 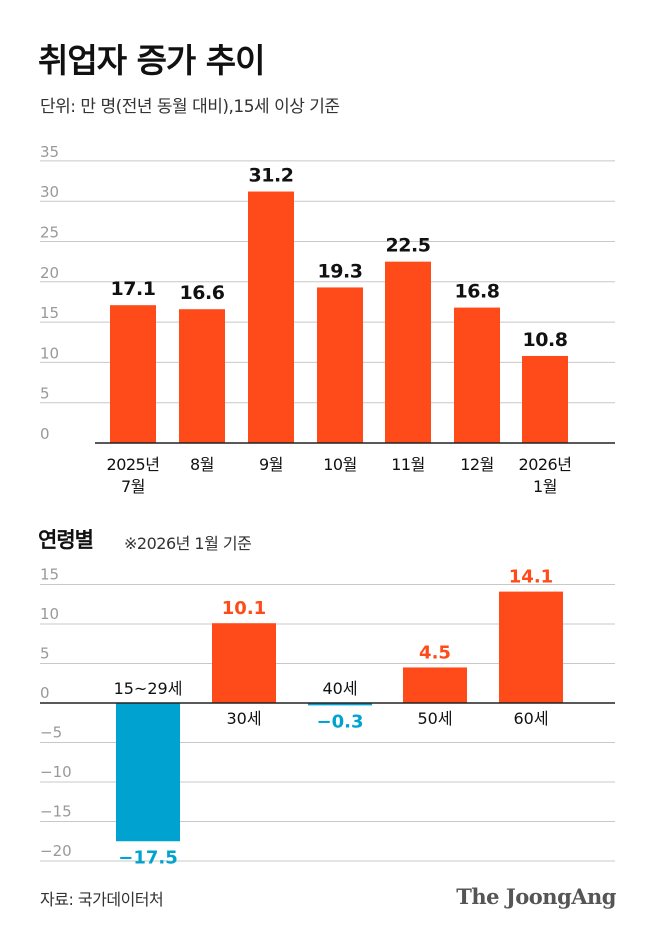 What do you see at coordinates (56, 812) in the screenshot?
I see `y-tick-label: −15` at bounding box center [56, 812].